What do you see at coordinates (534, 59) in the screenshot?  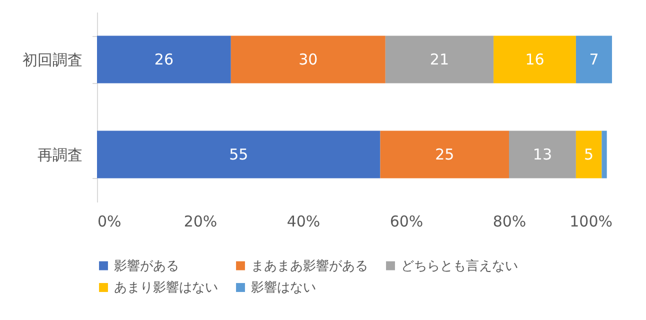 I see `data-label: 16` at bounding box center [534, 59].